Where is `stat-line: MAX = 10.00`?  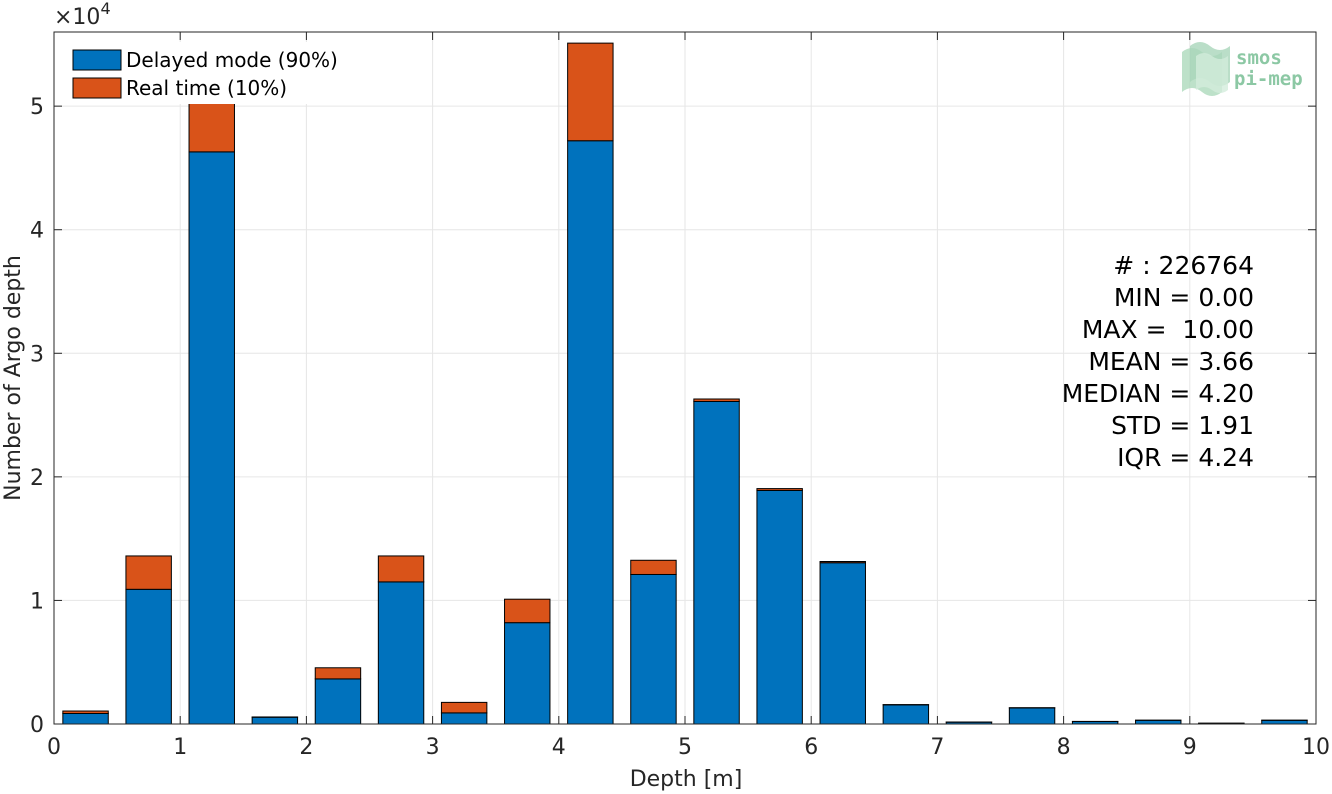
stat-line: MAX = 10.00 is located at coordinates (1168, 329).